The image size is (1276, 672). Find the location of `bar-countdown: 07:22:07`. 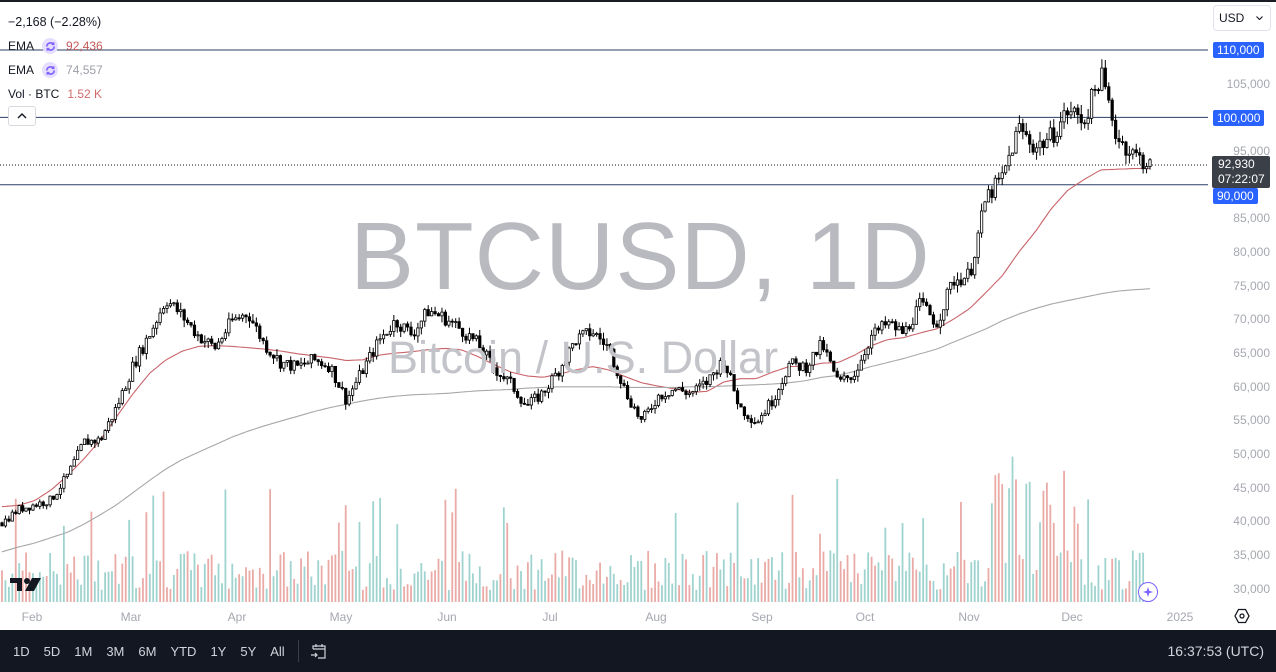

bar-countdown: 07:22:07 is located at coordinates (1241, 179).